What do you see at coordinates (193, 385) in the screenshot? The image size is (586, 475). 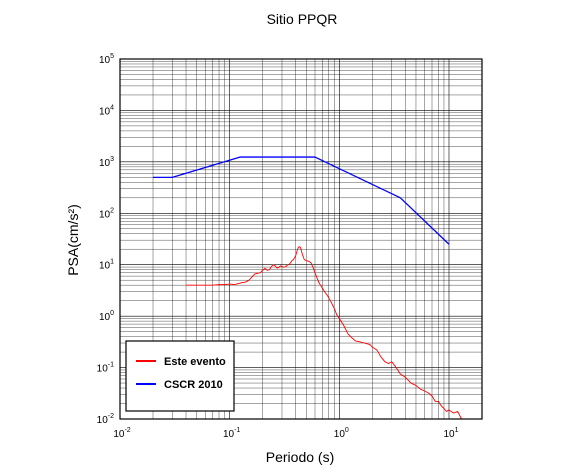 I see `legend-label: CSCR 2010` at bounding box center [193, 385].